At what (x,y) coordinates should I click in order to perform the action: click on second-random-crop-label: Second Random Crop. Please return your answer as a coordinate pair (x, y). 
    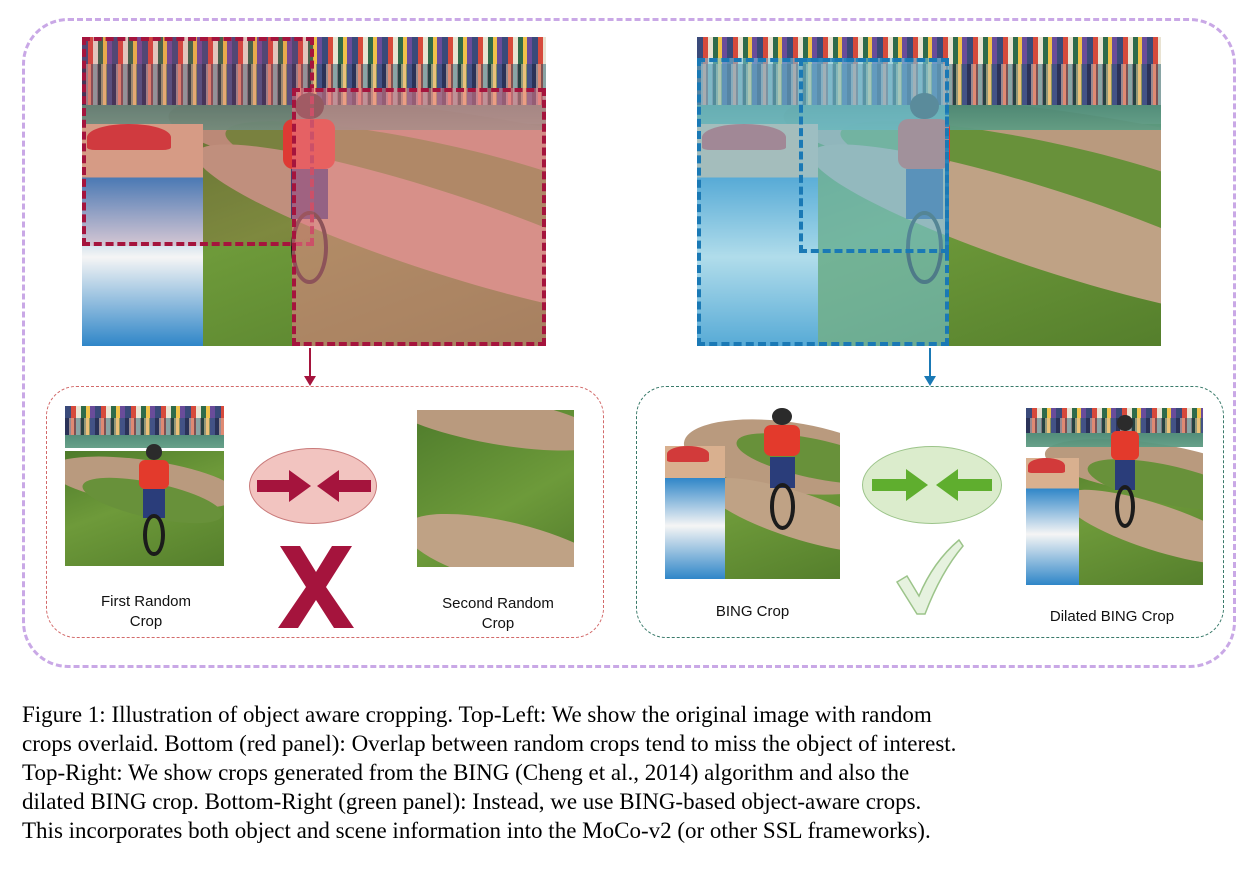
    Looking at the image, I should click on (498, 613).